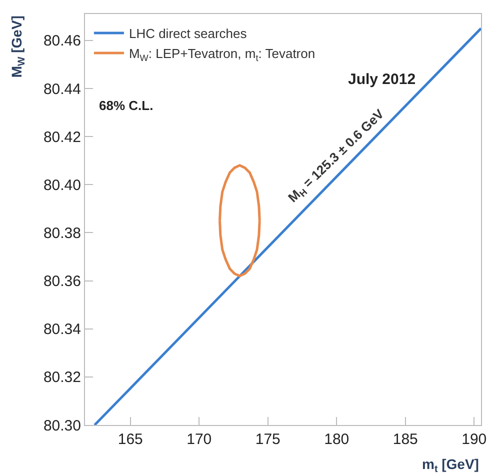 The height and width of the screenshot is (473, 499). I want to click on annotation: July 2012, so click(382, 79).